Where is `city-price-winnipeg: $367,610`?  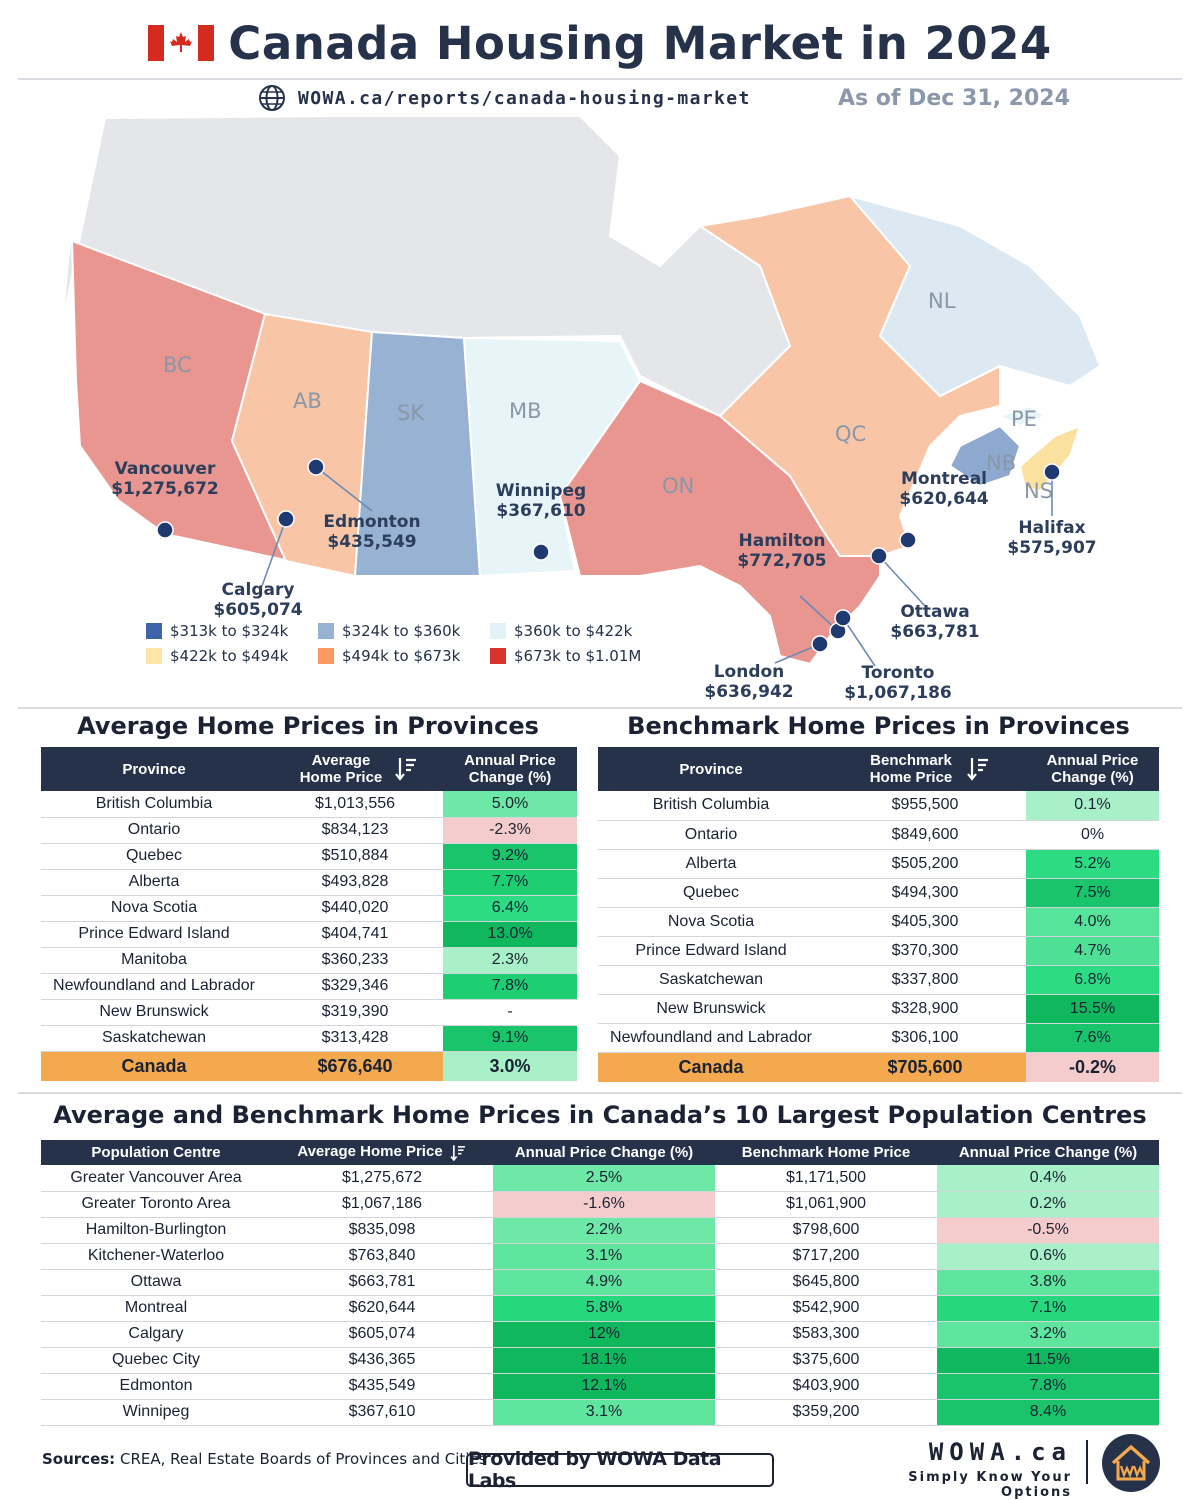 city-price-winnipeg: $367,610 is located at coordinates (540, 511).